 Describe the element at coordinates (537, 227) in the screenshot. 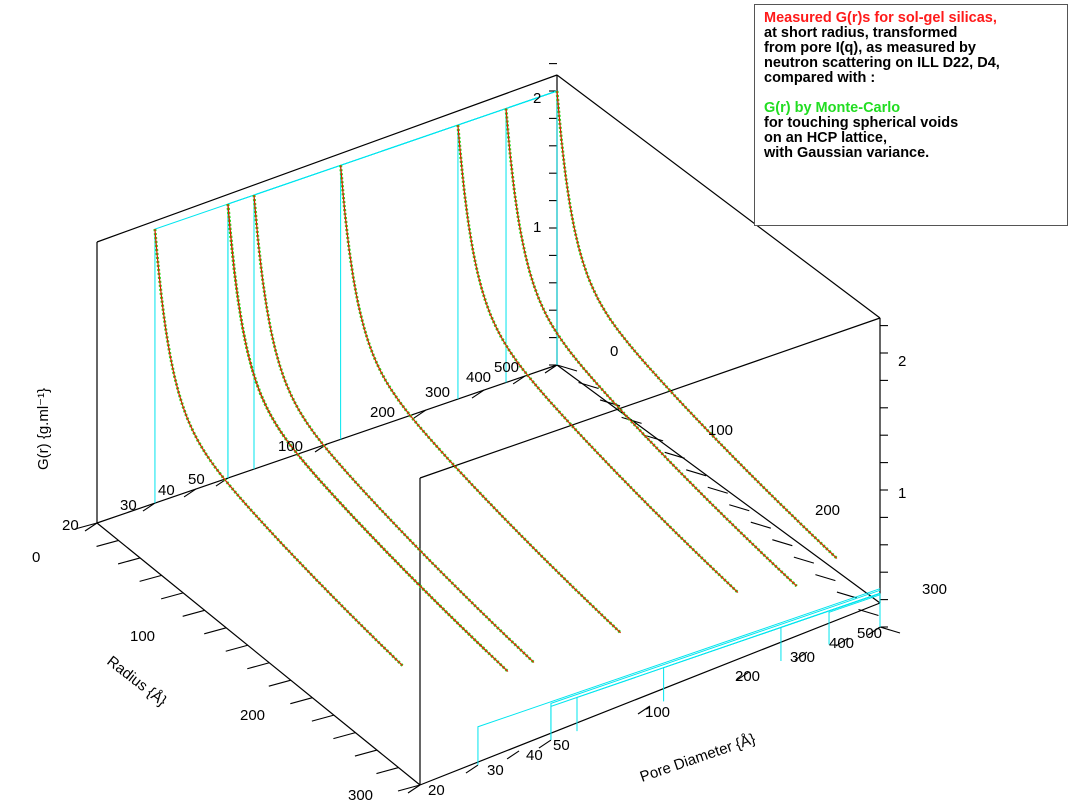

I see `gr-back-tick-1: 1` at that location.